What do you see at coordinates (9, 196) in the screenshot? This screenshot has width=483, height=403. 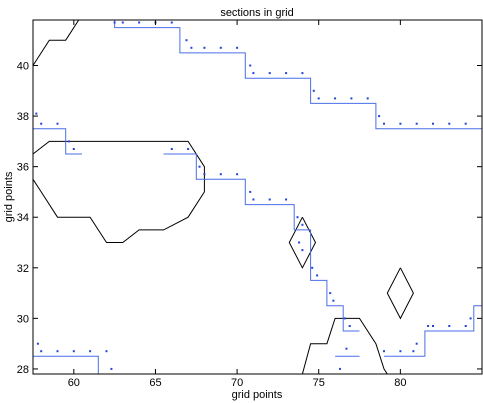 I see `y-axis-label: grid points` at bounding box center [9, 196].